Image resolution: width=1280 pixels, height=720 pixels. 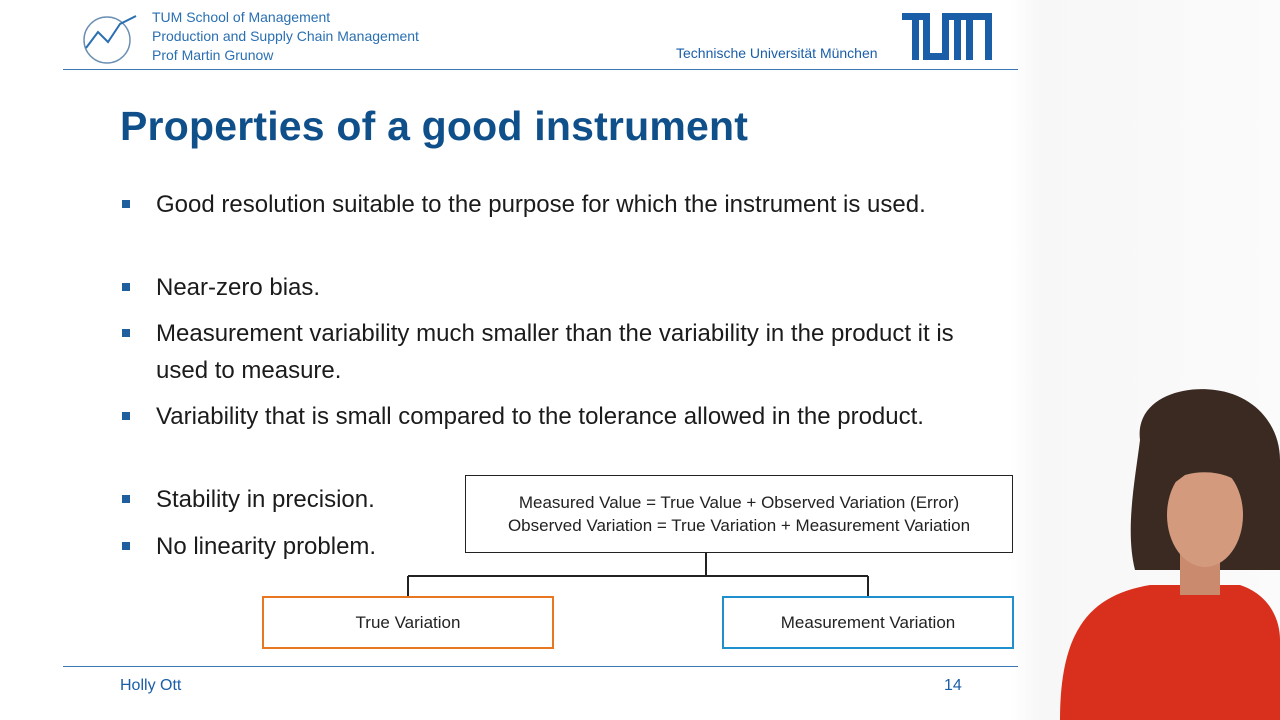 I want to click on bullet-text: Near-zero bias., so click(x=238, y=287).